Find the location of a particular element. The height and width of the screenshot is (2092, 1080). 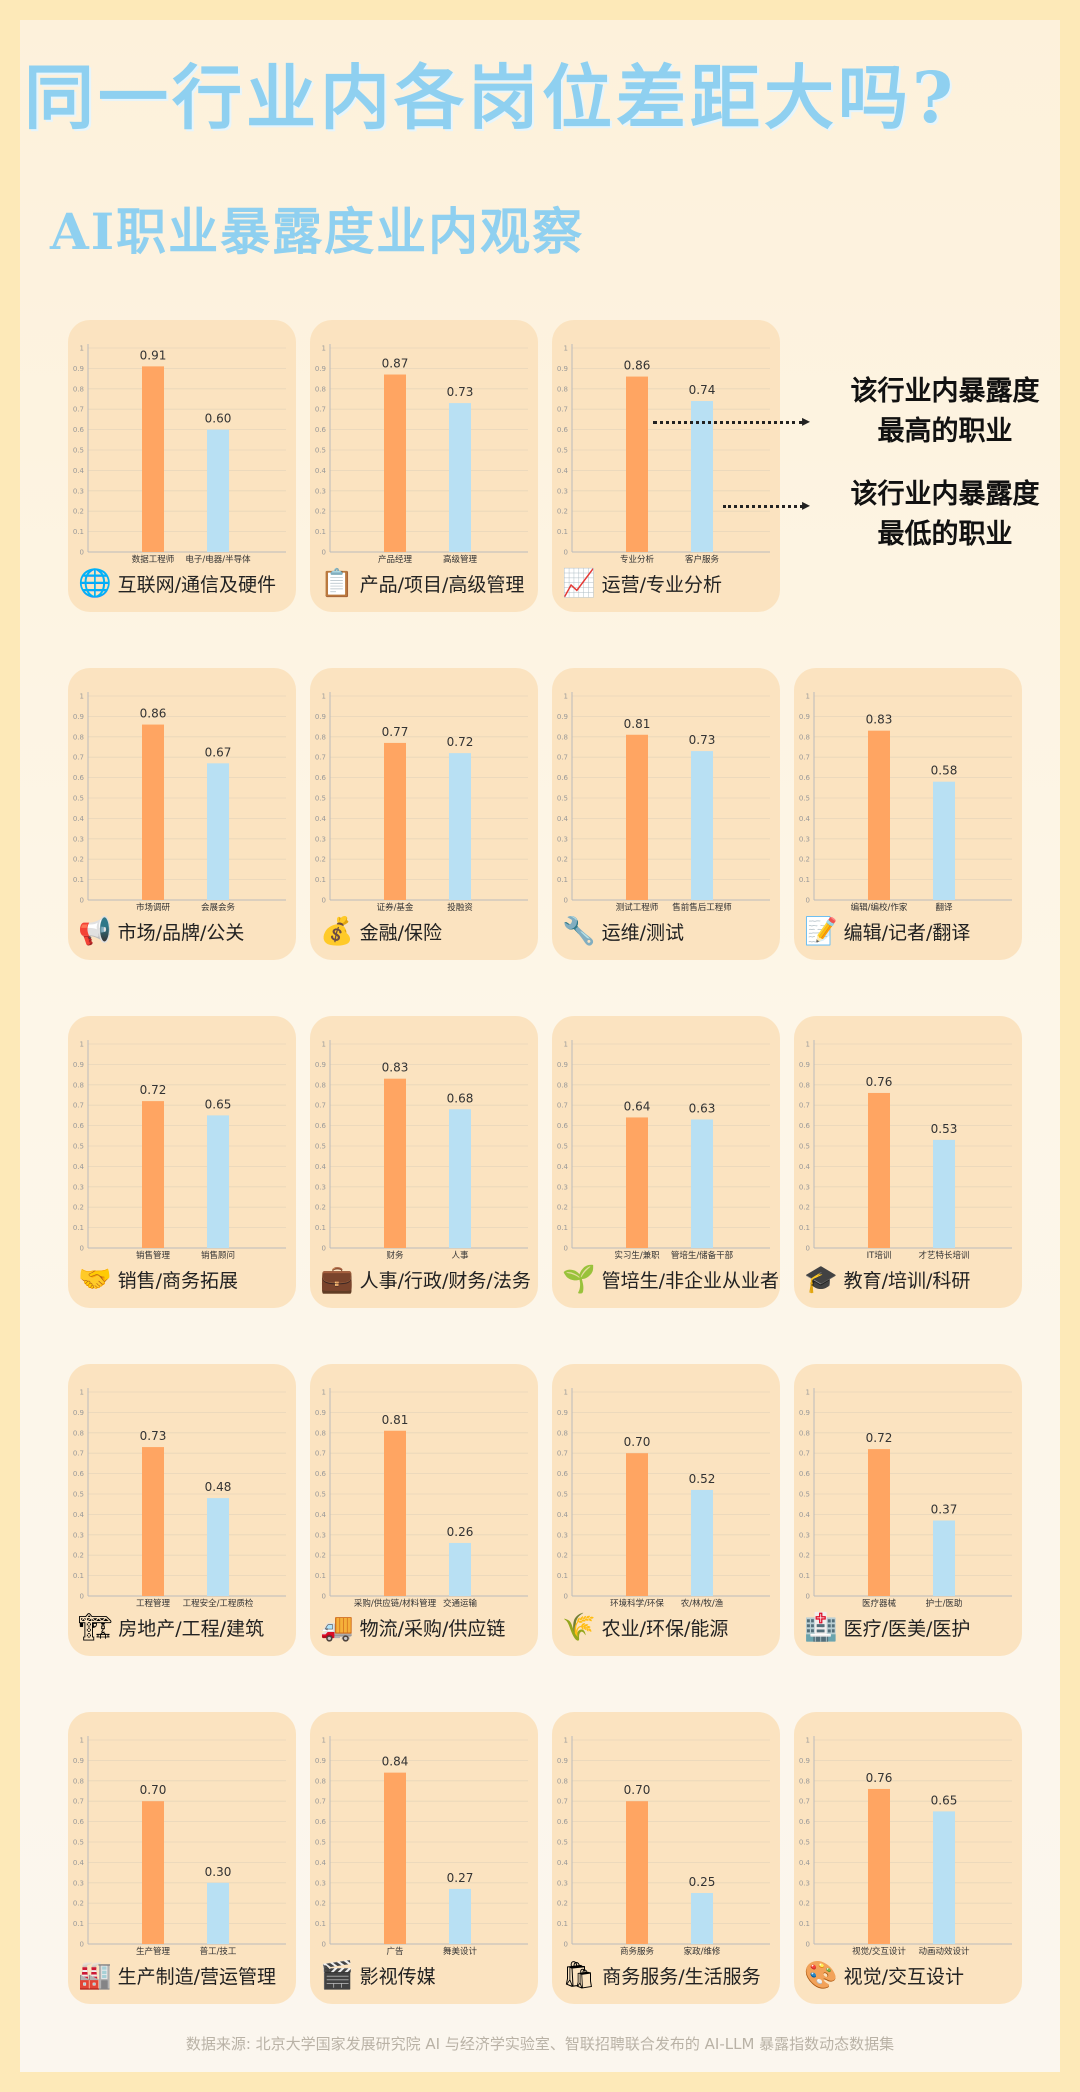

industry-label: 🎓 教育/培训/科研 is located at coordinates (911, 1279).